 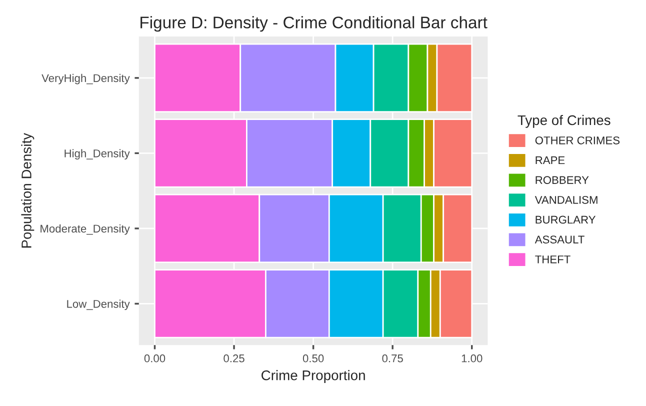 I want to click on legend-label: BURGLARY, so click(x=566, y=220).